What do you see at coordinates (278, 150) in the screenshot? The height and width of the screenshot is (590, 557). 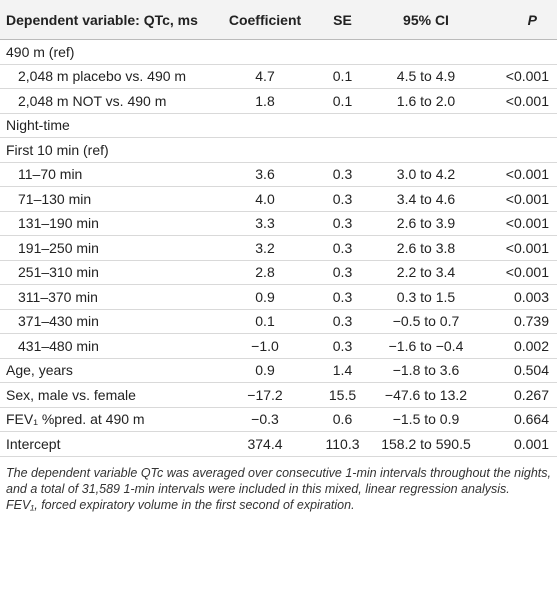 I see `table-row: First 10 min (ref)` at bounding box center [278, 150].